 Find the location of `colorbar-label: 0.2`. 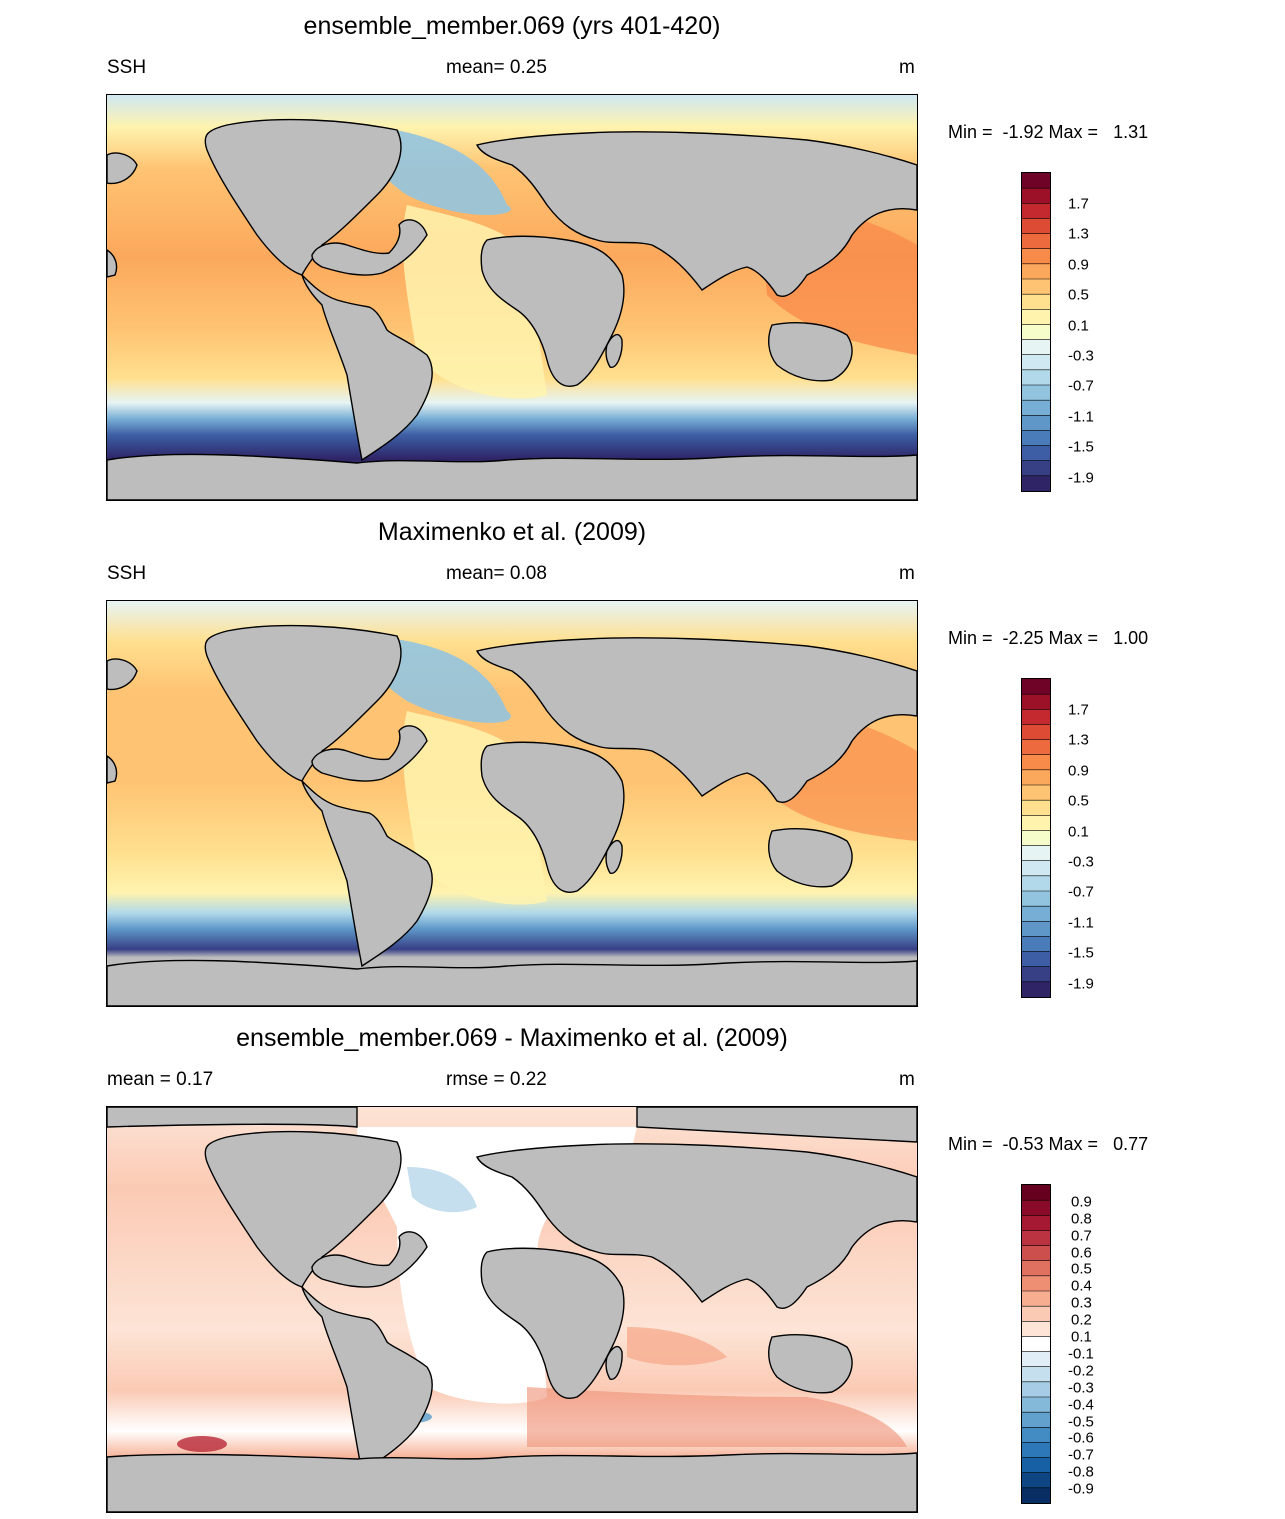

colorbar-label: 0.2 is located at coordinates (1081, 1320).